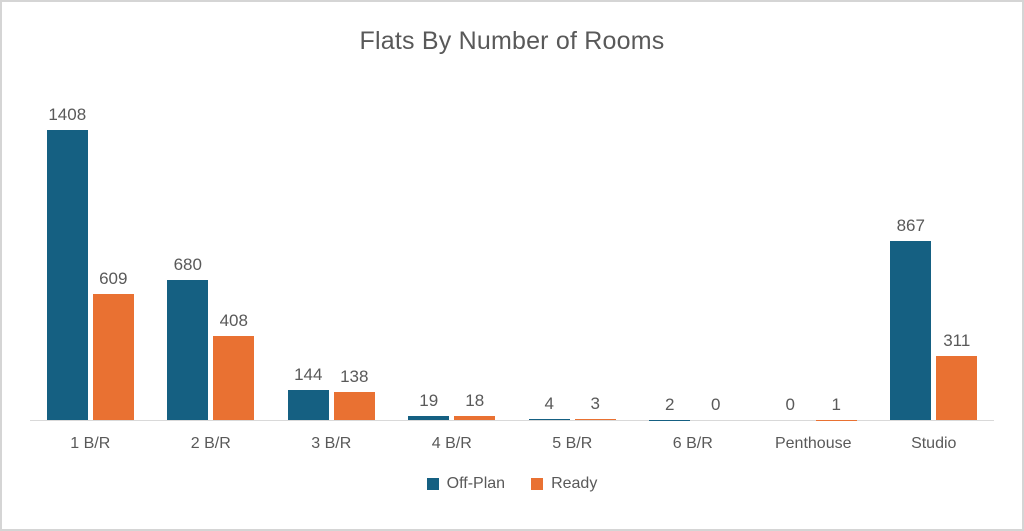 The width and height of the screenshot is (1024, 531). What do you see at coordinates (572, 443) in the screenshot?
I see `x-axis-label: 5 B/R` at bounding box center [572, 443].